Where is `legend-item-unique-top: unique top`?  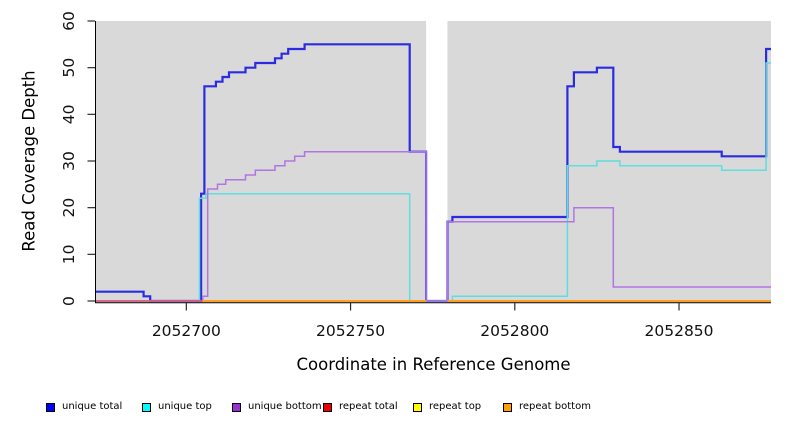 legend-item-unique-top: unique top is located at coordinates (177, 407).